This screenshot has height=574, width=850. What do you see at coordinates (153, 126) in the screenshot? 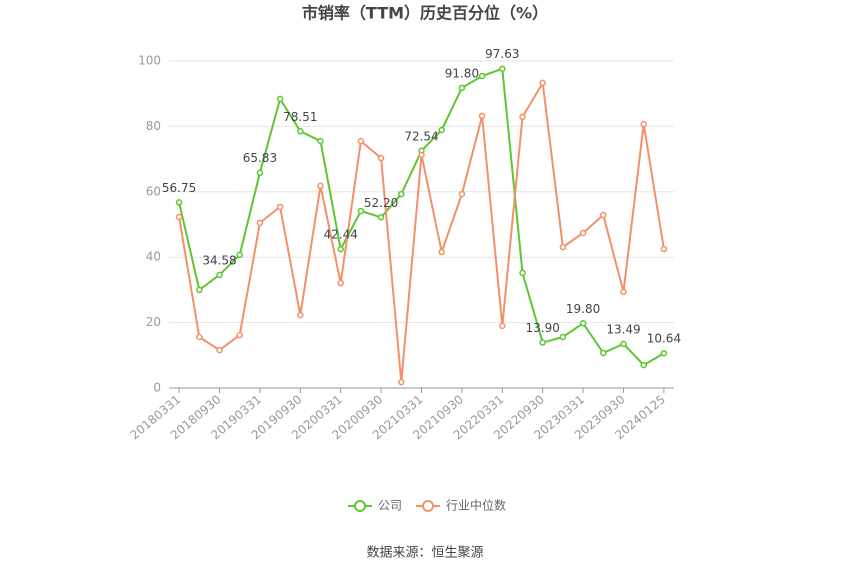
I see `y-tick-label: 80` at bounding box center [153, 126].